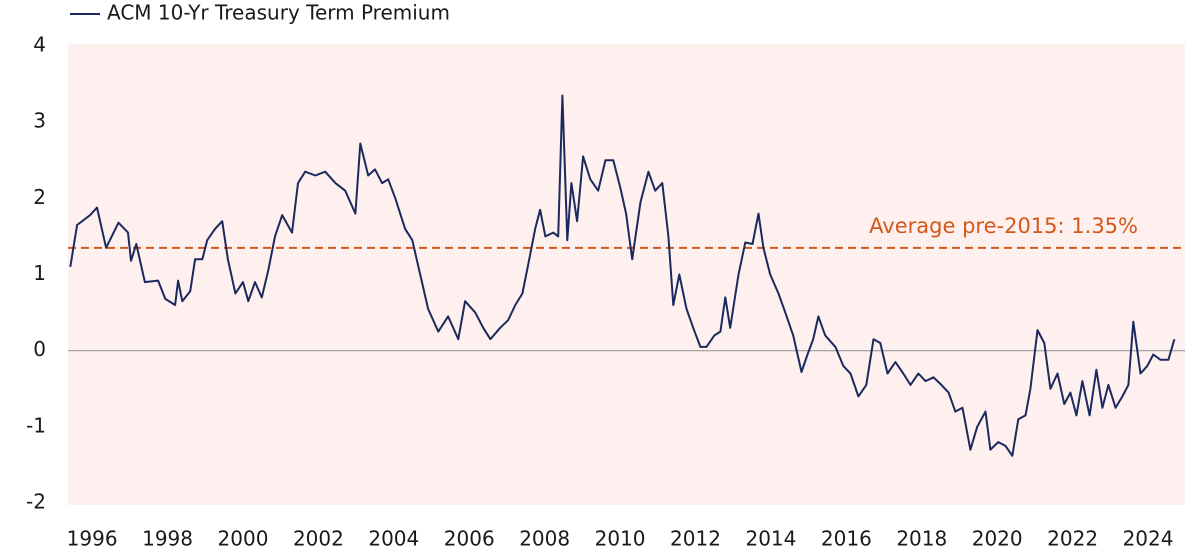 This screenshot has width=1200, height=559. Describe the element at coordinates (770, 539) in the screenshot. I see `x-tick-label: 2014` at that location.